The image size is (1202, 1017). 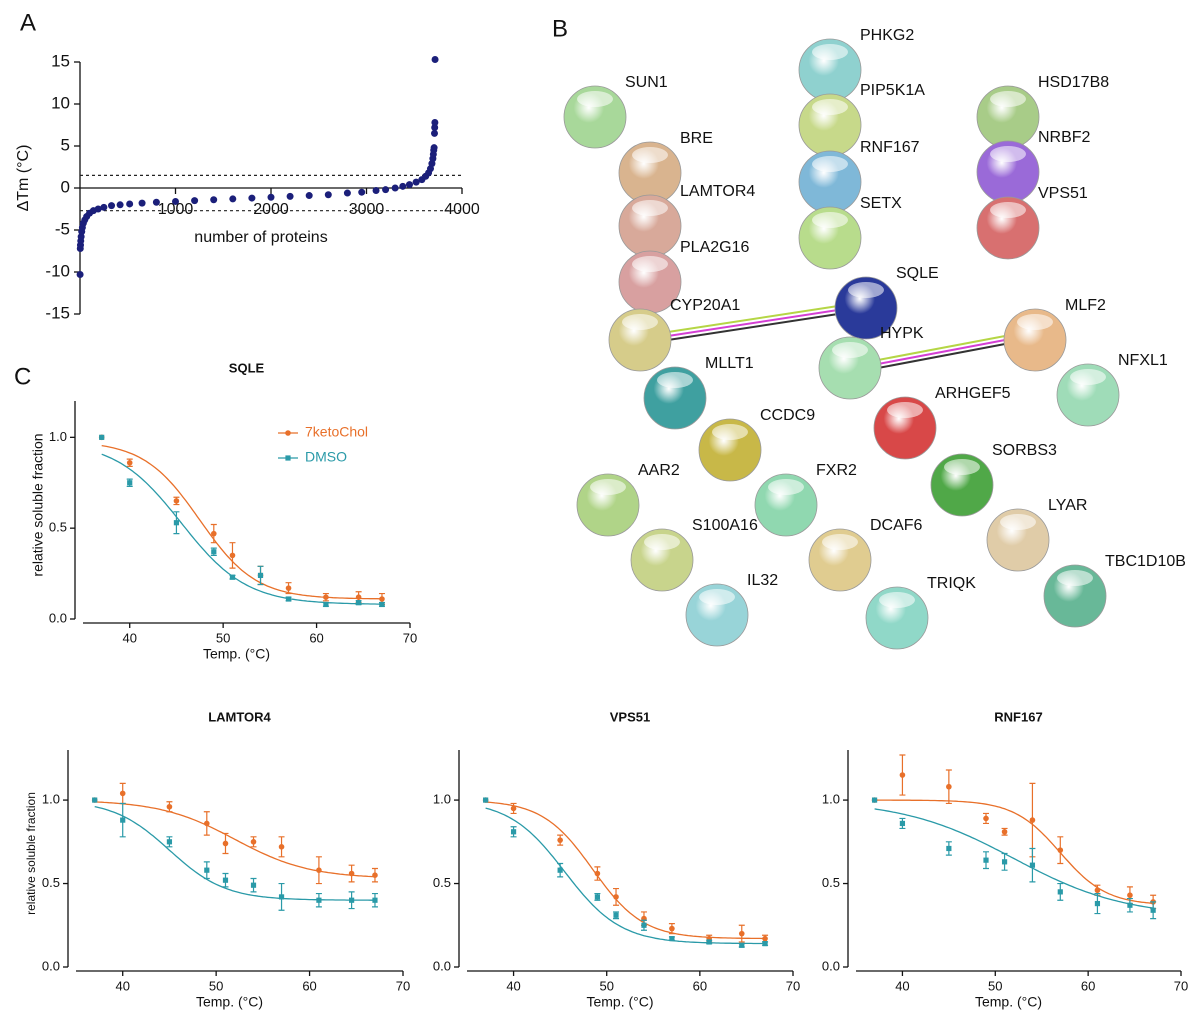 What do you see at coordinates (176, 209) in the screenshot?
I see `x-tick-label: 1000` at bounding box center [176, 209].